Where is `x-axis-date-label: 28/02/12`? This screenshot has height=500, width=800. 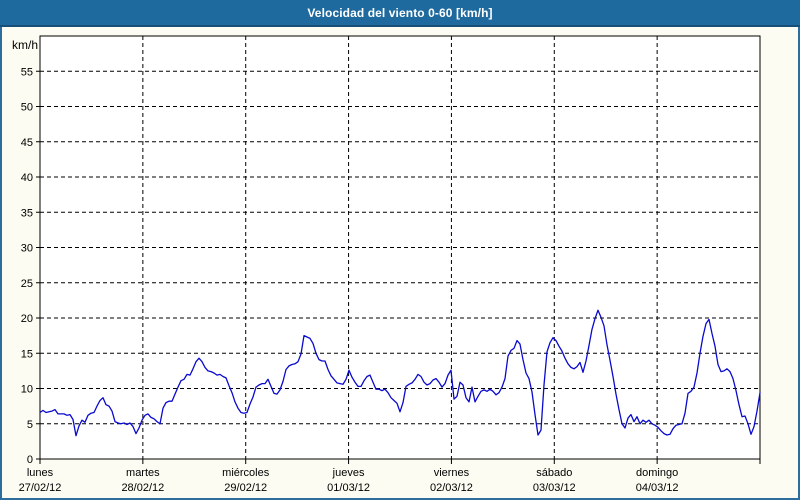 x-axis-date-label: 28/02/12 is located at coordinates (142, 488).